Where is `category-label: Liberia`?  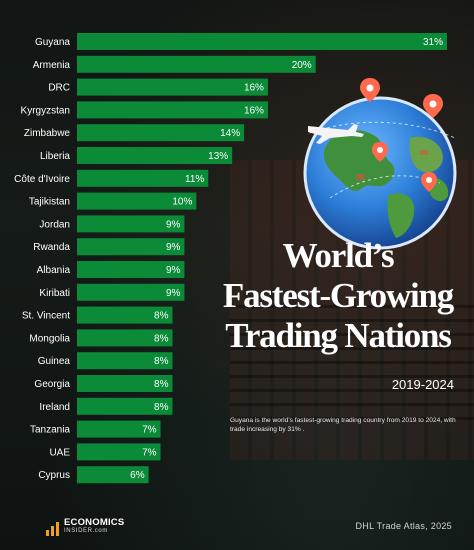 category-label: Liberia is located at coordinates (55, 156).